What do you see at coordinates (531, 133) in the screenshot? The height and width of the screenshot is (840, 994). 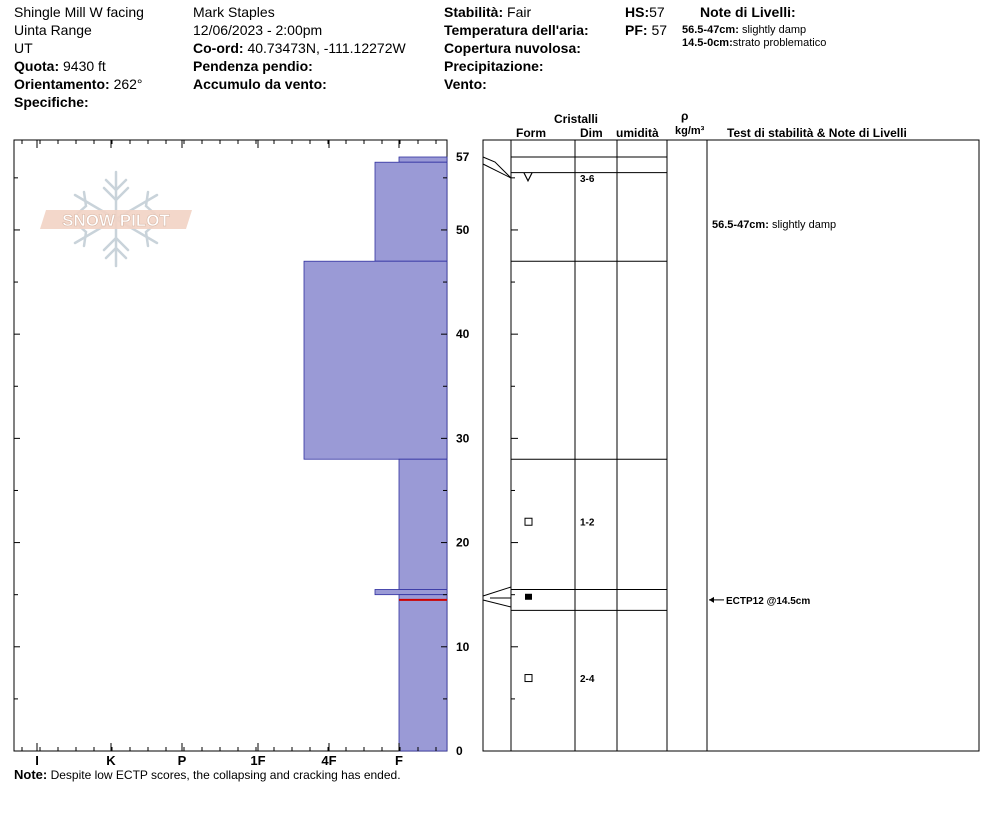 I see `form-header: Form` at bounding box center [531, 133].